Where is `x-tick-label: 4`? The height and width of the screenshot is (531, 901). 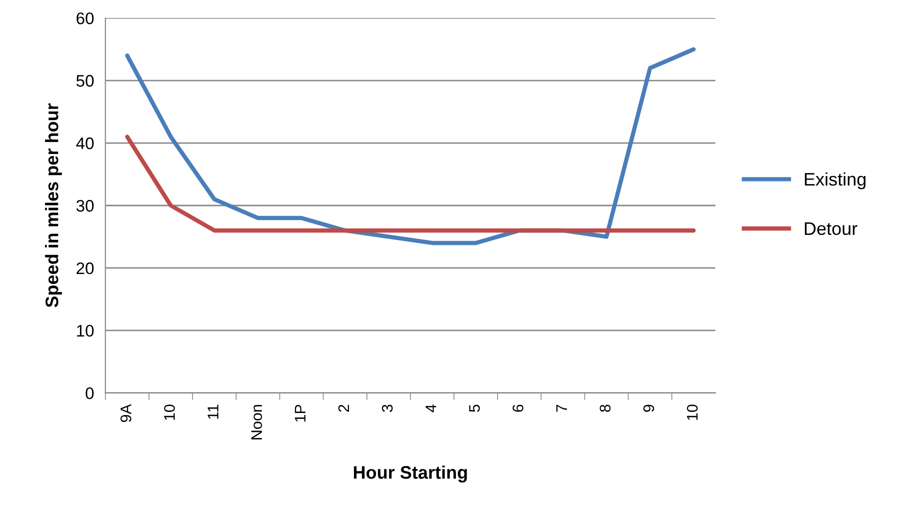
x-tick-label: 4 is located at coordinates (431, 408).